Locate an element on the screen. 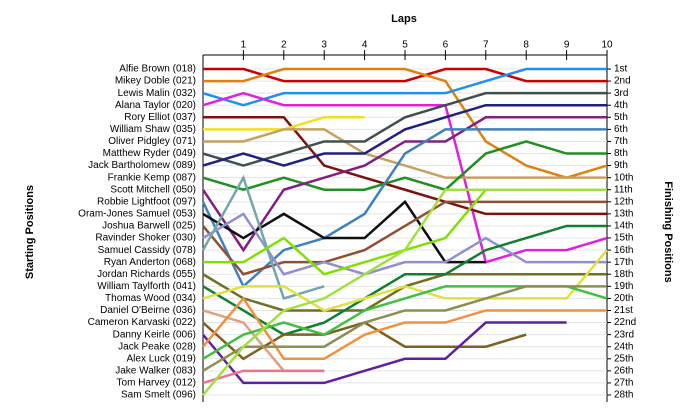 The height and width of the screenshot is (420, 700). y2-tick-label: 25th is located at coordinates (623, 358).